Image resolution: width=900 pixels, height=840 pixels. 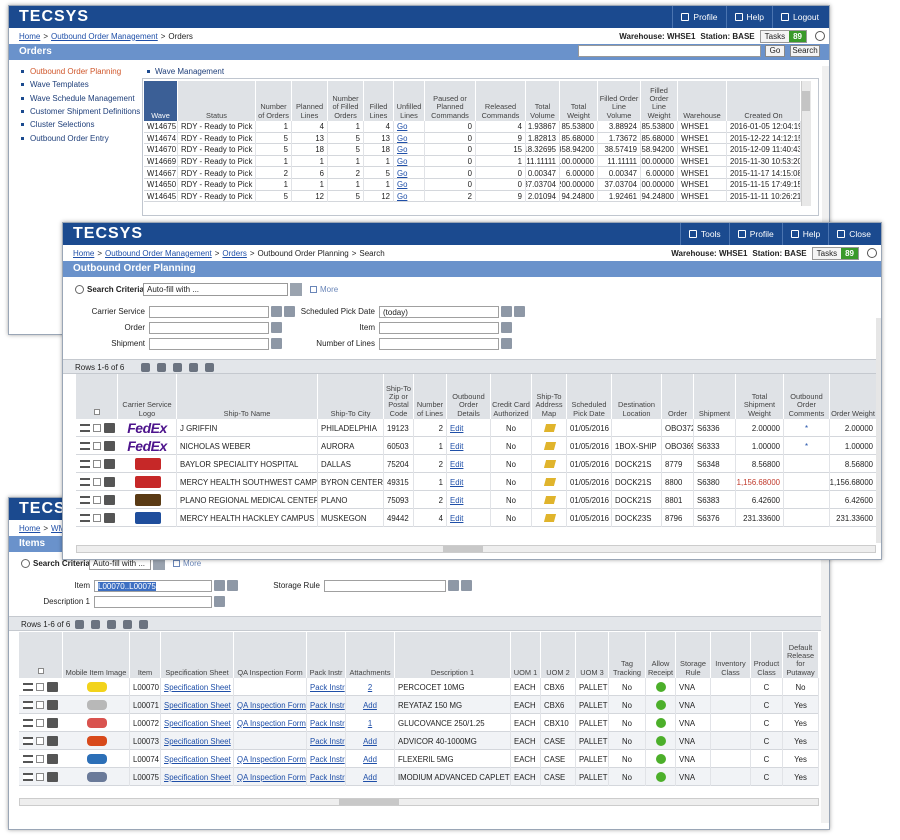 I want to click on button: Go, so click(x=775, y=51).